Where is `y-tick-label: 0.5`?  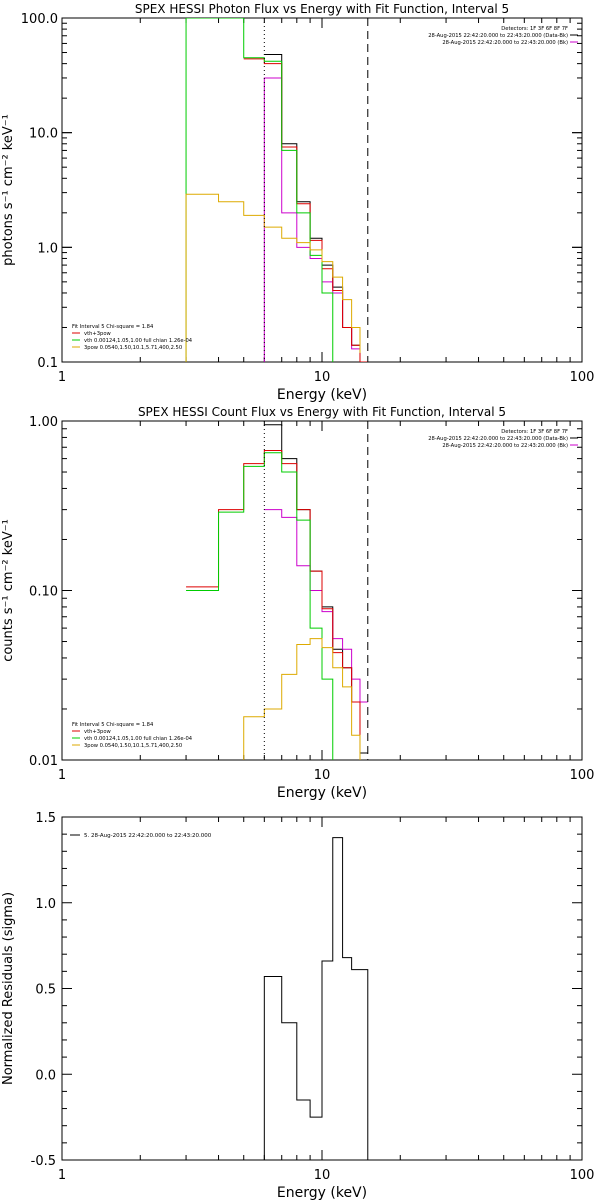
y-tick-label: 0.5 is located at coordinates (45, 990).